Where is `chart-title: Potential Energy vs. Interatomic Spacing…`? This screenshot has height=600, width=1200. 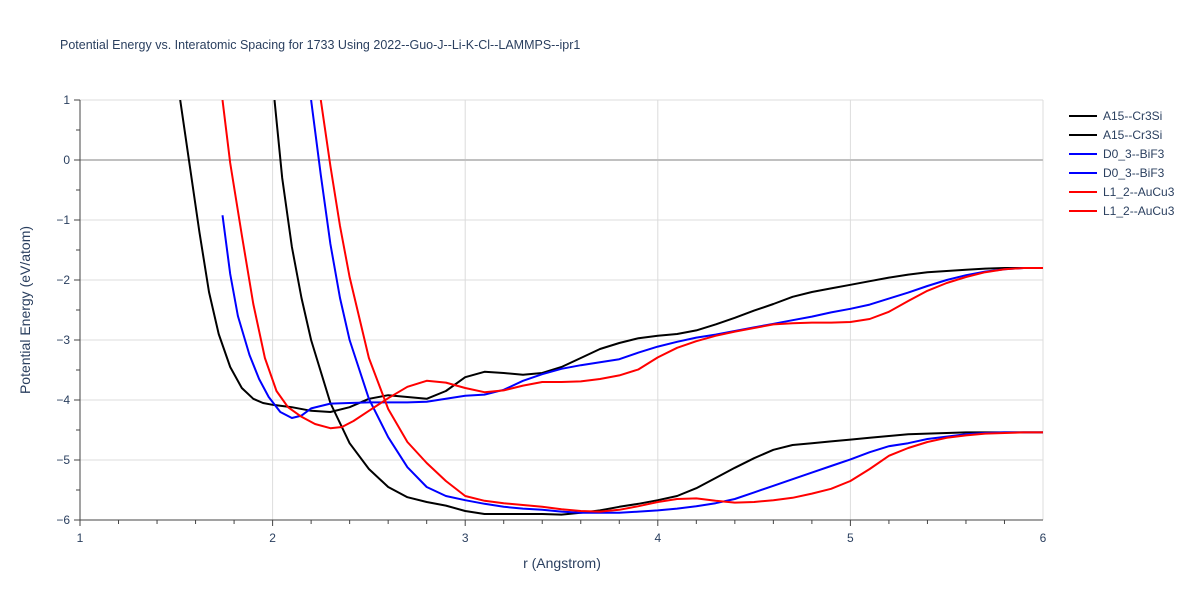 chart-title: Potential Energy vs. Interatomic Spacing… is located at coordinates (320, 45).